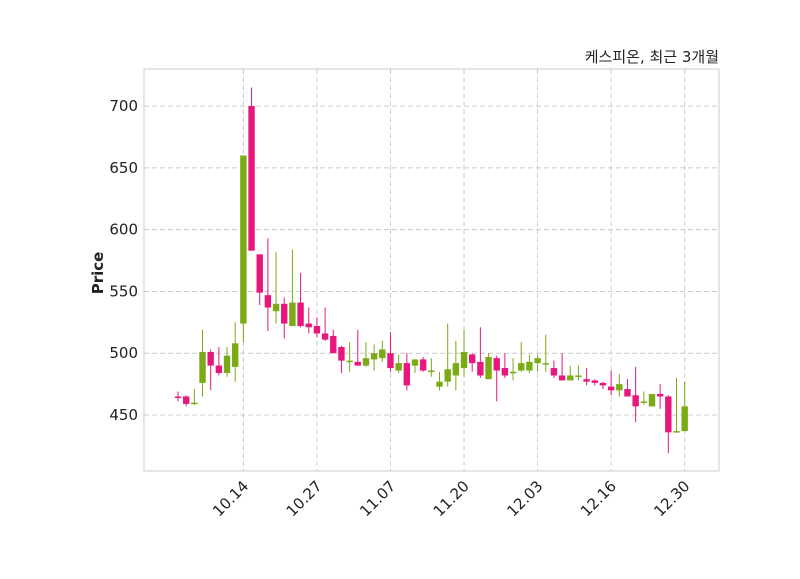 The height and width of the screenshot is (579, 800). What do you see at coordinates (123, 291) in the screenshot?
I see `y-tick-label: 550` at bounding box center [123, 291].